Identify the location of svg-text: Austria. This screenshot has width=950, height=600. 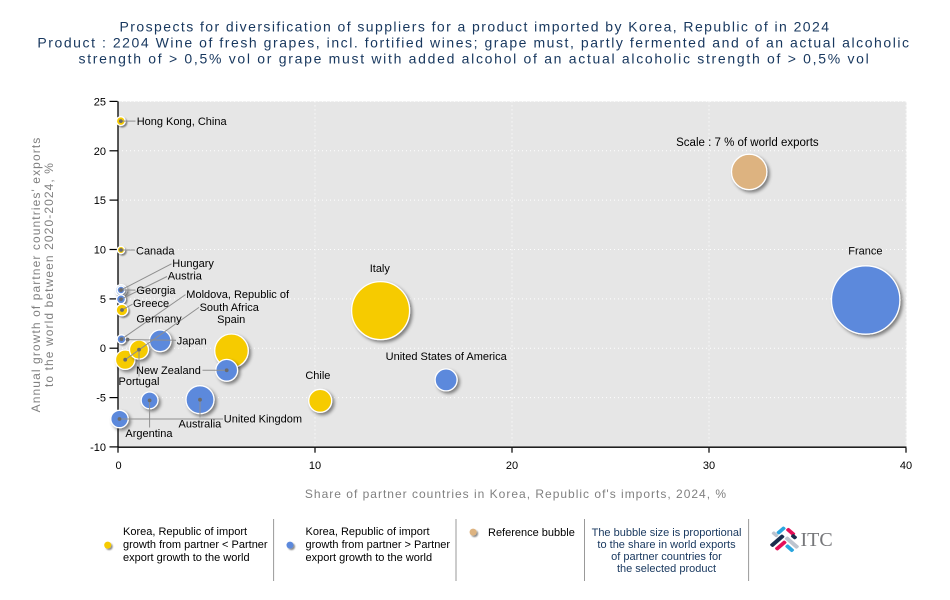
(185, 277).